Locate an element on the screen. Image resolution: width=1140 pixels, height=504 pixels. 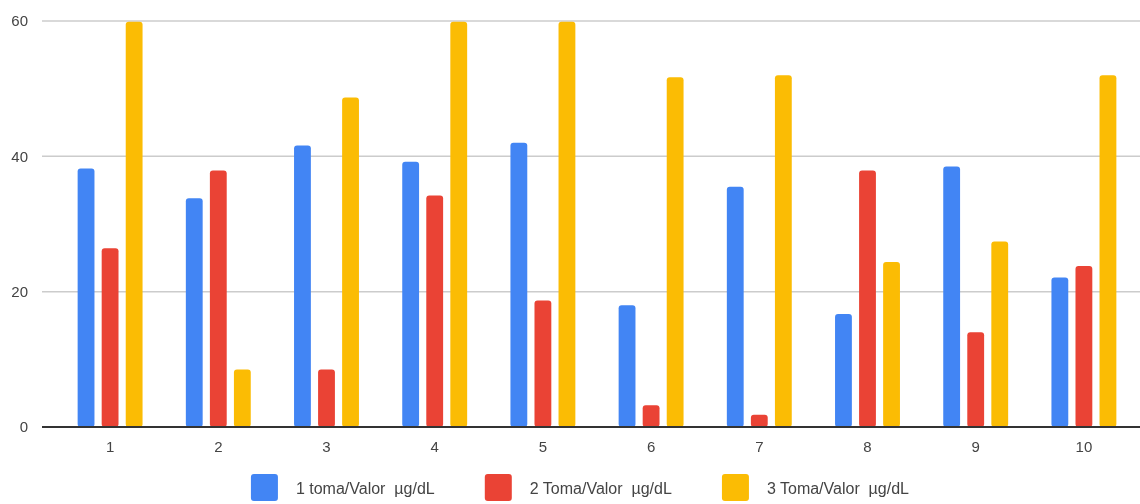
x-tick-label: 10 is located at coordinates (1084, 446).